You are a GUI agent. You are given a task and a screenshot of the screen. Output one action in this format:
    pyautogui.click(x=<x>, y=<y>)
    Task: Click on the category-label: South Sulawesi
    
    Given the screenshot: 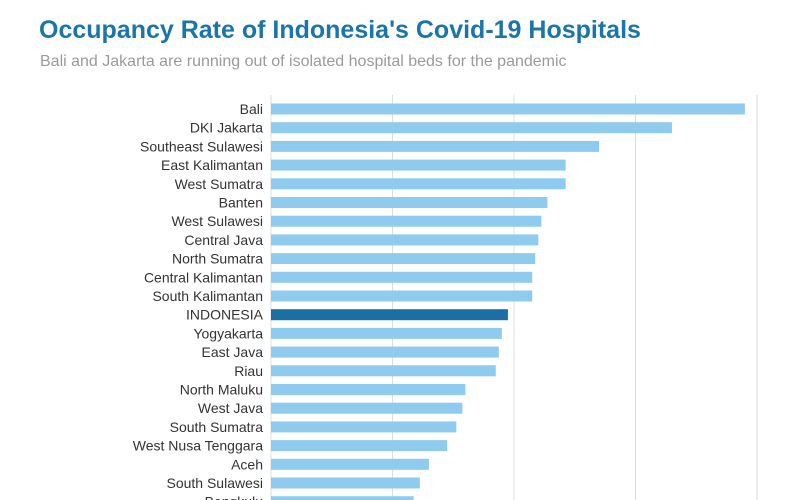 What is the action you would take?
    pyautogui.click(x=214, y=483)
    